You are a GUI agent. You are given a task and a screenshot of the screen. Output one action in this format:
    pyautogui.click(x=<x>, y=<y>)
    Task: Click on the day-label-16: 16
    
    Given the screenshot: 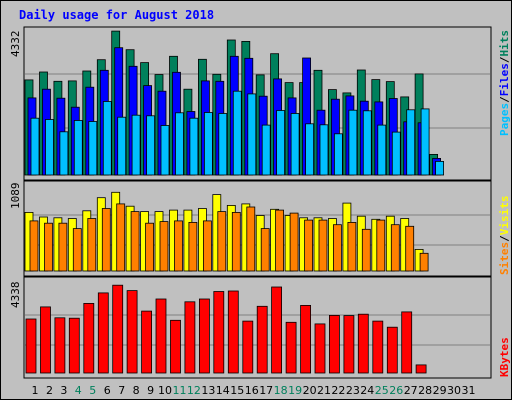 What is the action you would take?
    pyautogui.click(x=252, y=390)
    